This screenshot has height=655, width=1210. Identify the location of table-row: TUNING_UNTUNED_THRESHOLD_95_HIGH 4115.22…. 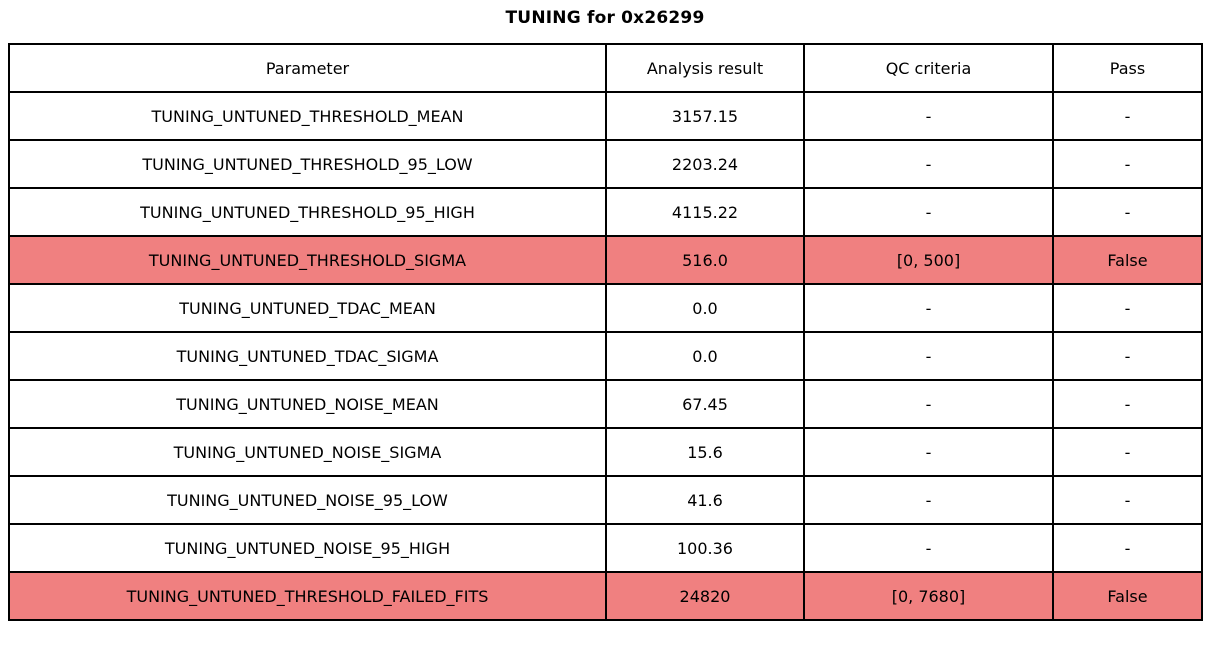
(605, 212).